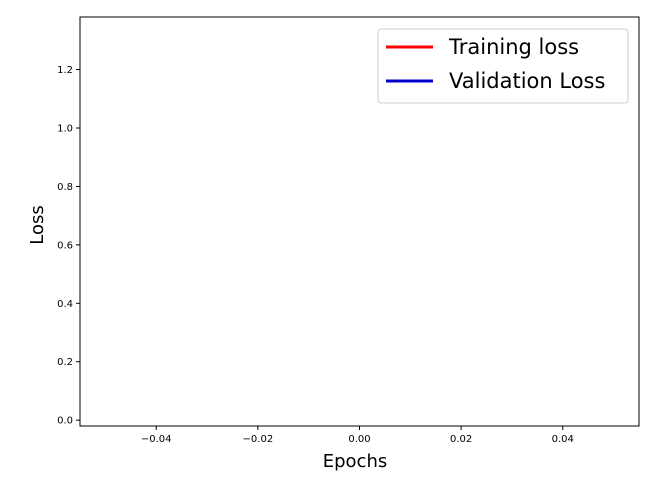 This screenshot has height=480, width=672. Describe the element at coordinates (563, 439) in the screenshot. I see `x-tick-label: 0.04` at that location.